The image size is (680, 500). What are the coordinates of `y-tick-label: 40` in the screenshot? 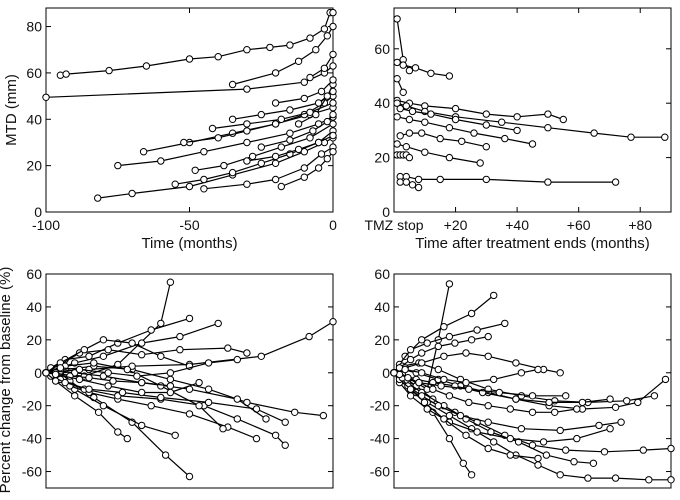 It's located at (34, 307).